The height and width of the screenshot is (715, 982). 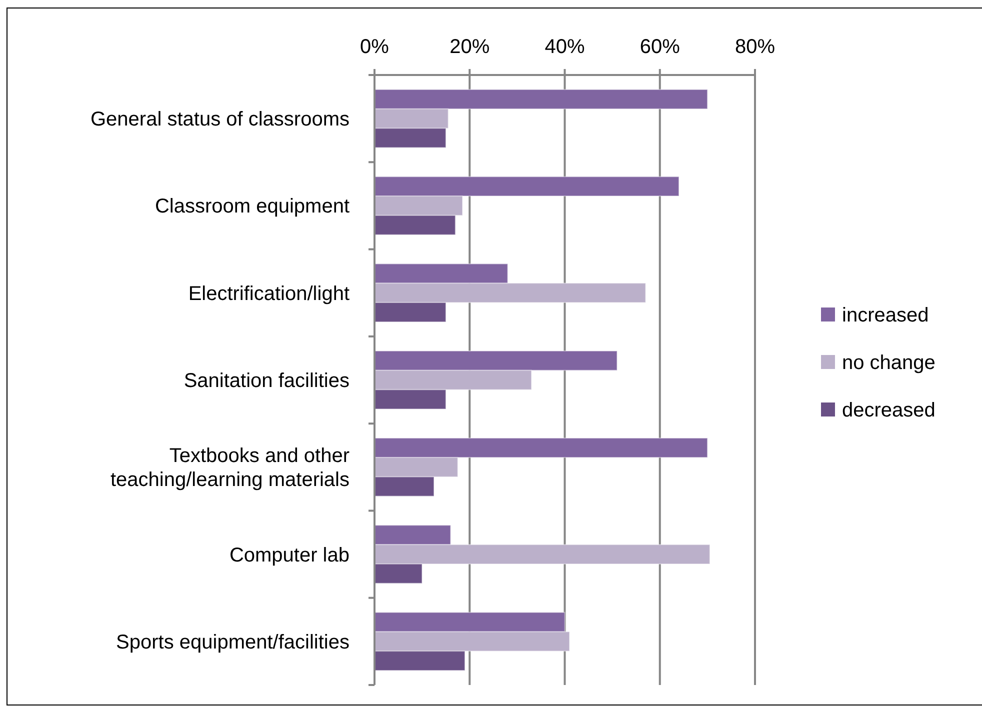 What do you see at coordinates (755, 47) in the screenshot?
I see `x-tick-label: 80%` at bounding box center [755, 47].